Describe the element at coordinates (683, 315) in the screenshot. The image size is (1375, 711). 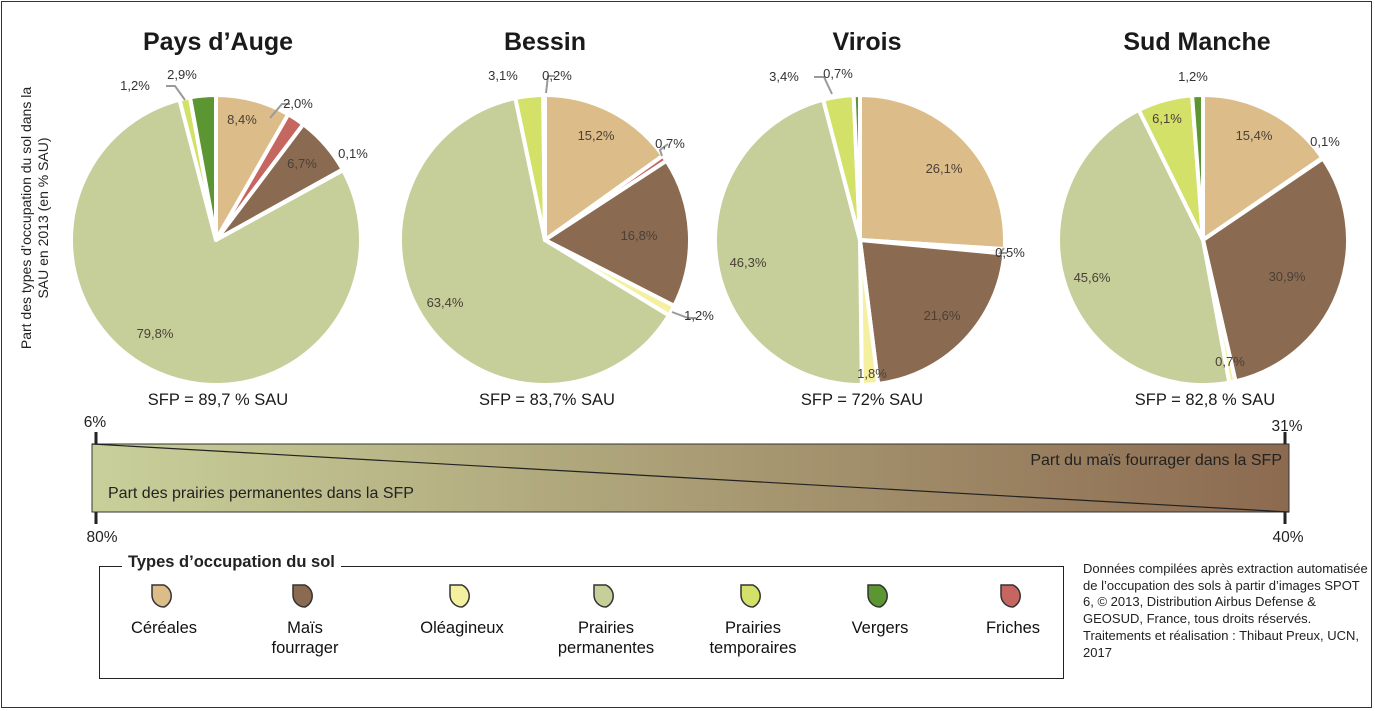
I see `leader-line-bessin-oleagineux` at that location.